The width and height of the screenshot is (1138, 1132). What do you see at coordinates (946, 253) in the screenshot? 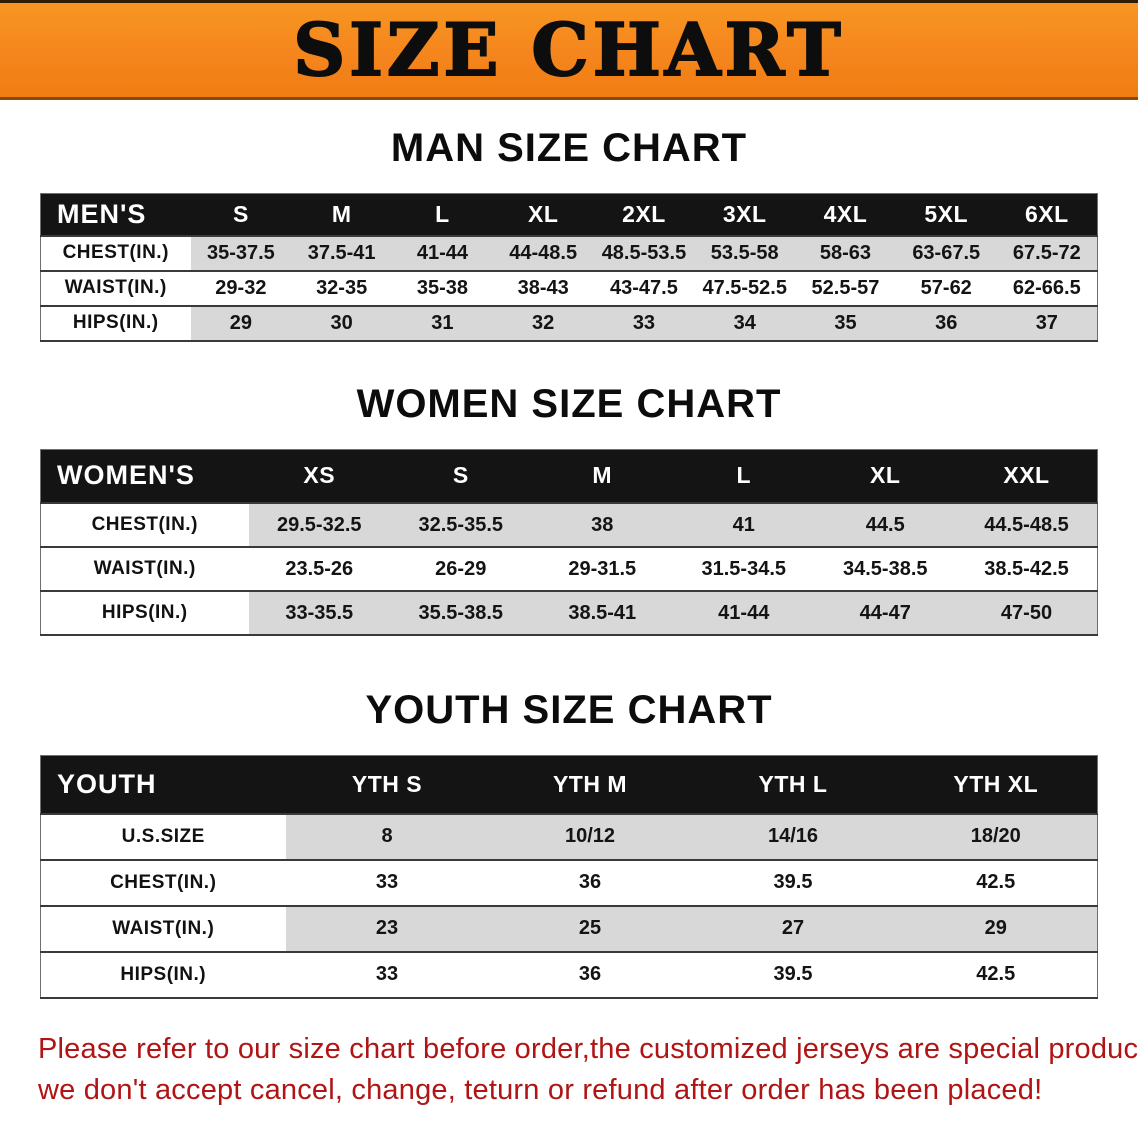
I see `size-value-cell: 63-67.5` at bounding box center [946, 253].